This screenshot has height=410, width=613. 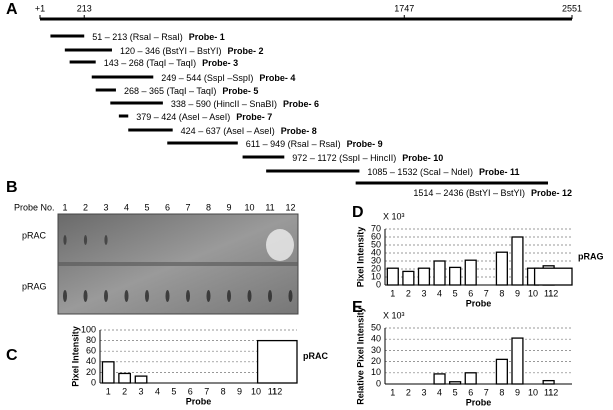 I want to click on probe-text: 611 – 949 (RsaI – RsaI) Probe- 9, so click(x=314, y=144).